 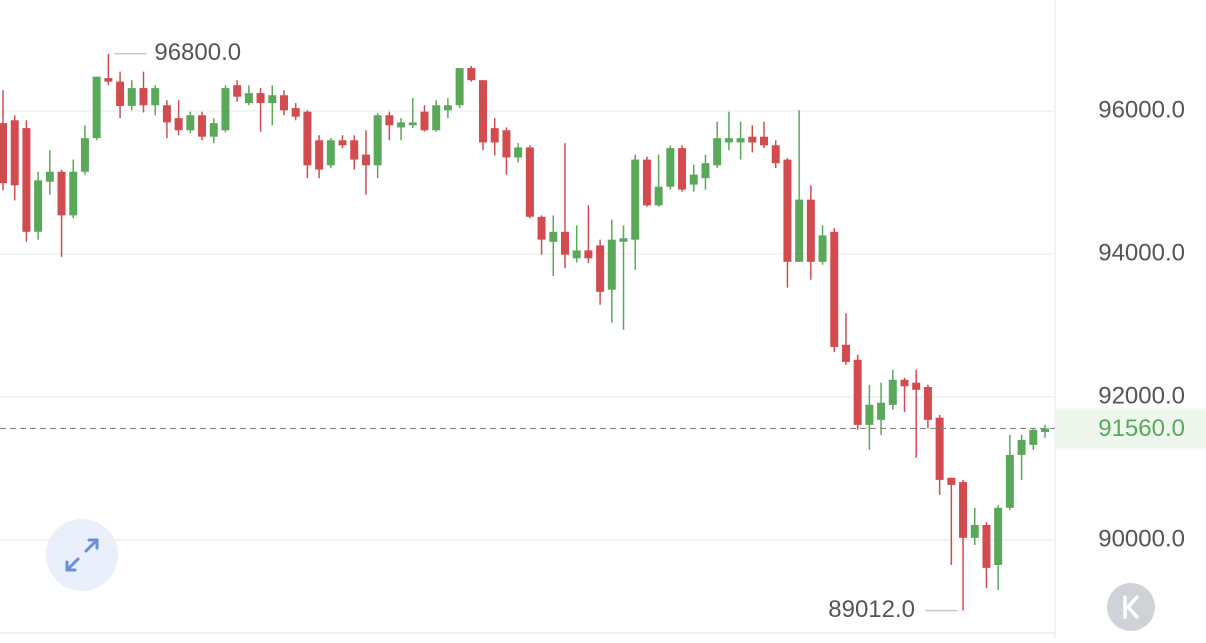 I want to click on y-tick-label: 96000.0, so click(x=1141, y=109).